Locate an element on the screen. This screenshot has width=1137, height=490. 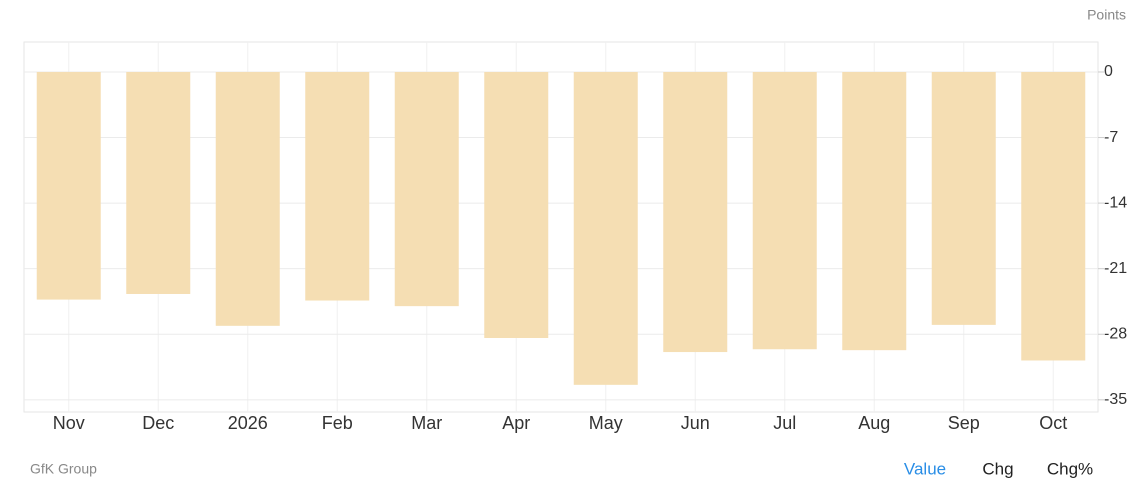
tab-button: Chg% is located at coordinates (1070, 468).